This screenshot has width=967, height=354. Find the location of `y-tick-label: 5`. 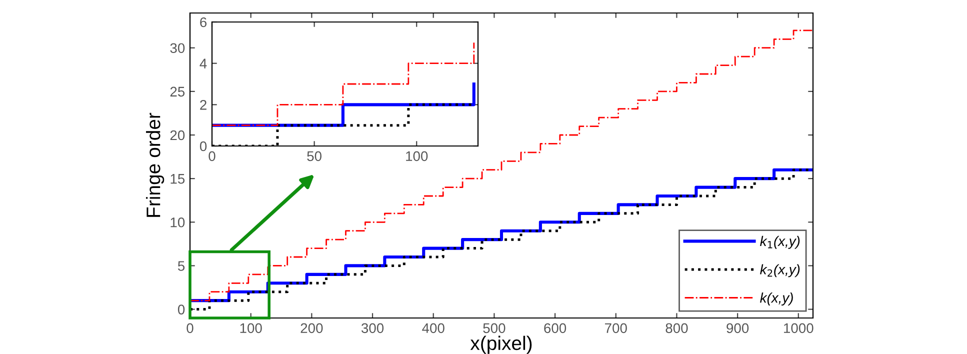

y-tick-label: 5 is located at coordinates (181, 266).